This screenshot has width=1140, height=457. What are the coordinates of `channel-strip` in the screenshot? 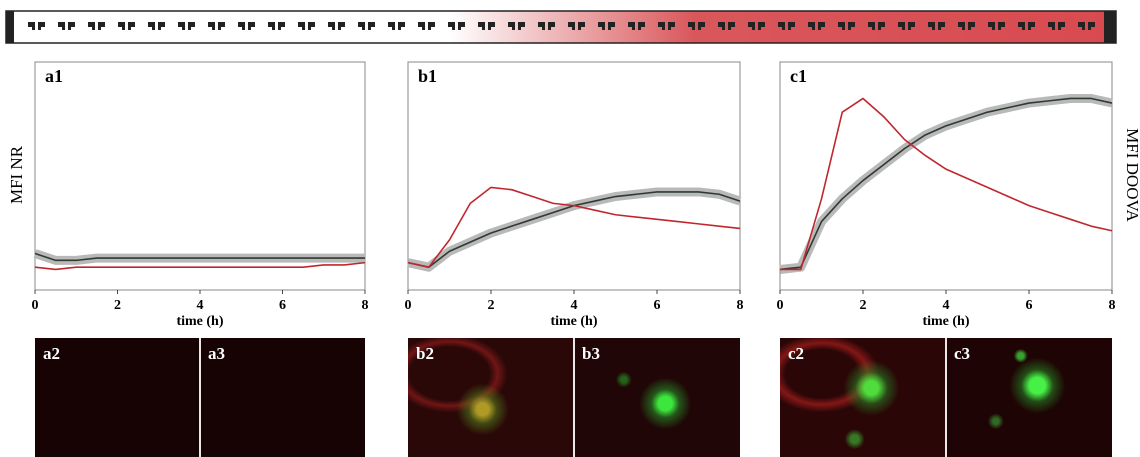 It's located at (561, 27).